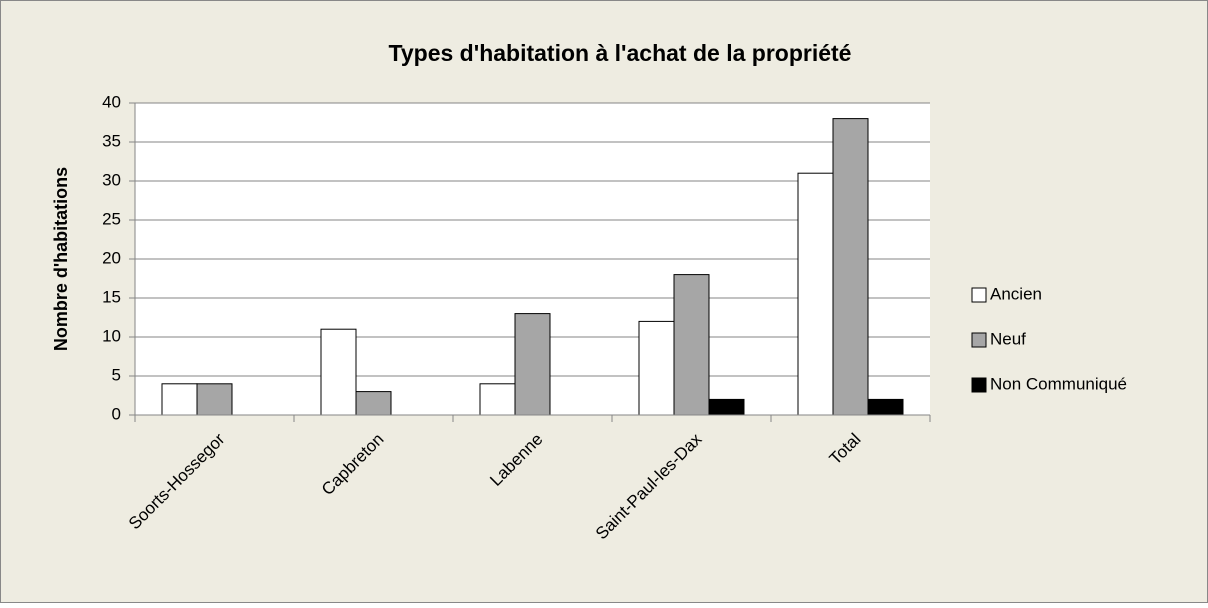 The width and height of the screenshot is (1208, 608). Describe the element at coordinates (111, 218) in the screenshot. I see `y-tick-label: 25` at that location.